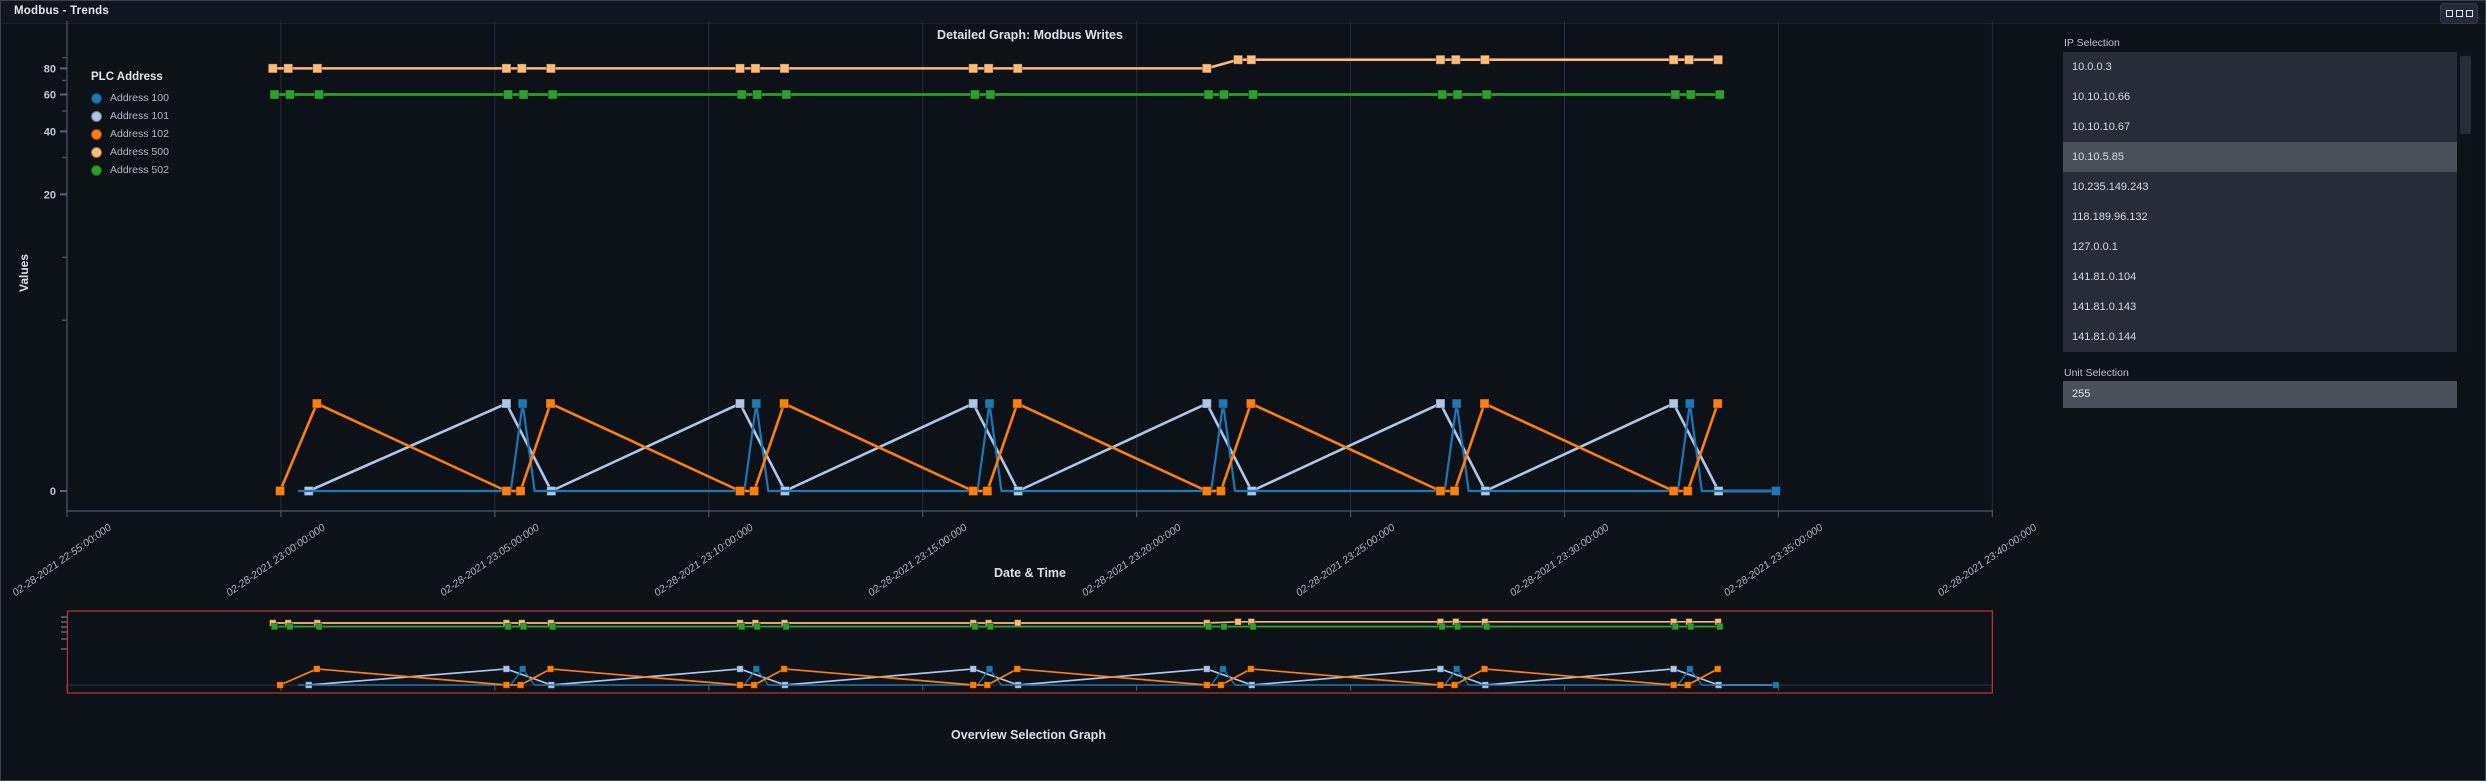 The image size is (2486, 781). Describe the element at coordinates (918, 561) in the screenshot. I see `svg-text: 02-28-2021 23:15:00:000` at that location.